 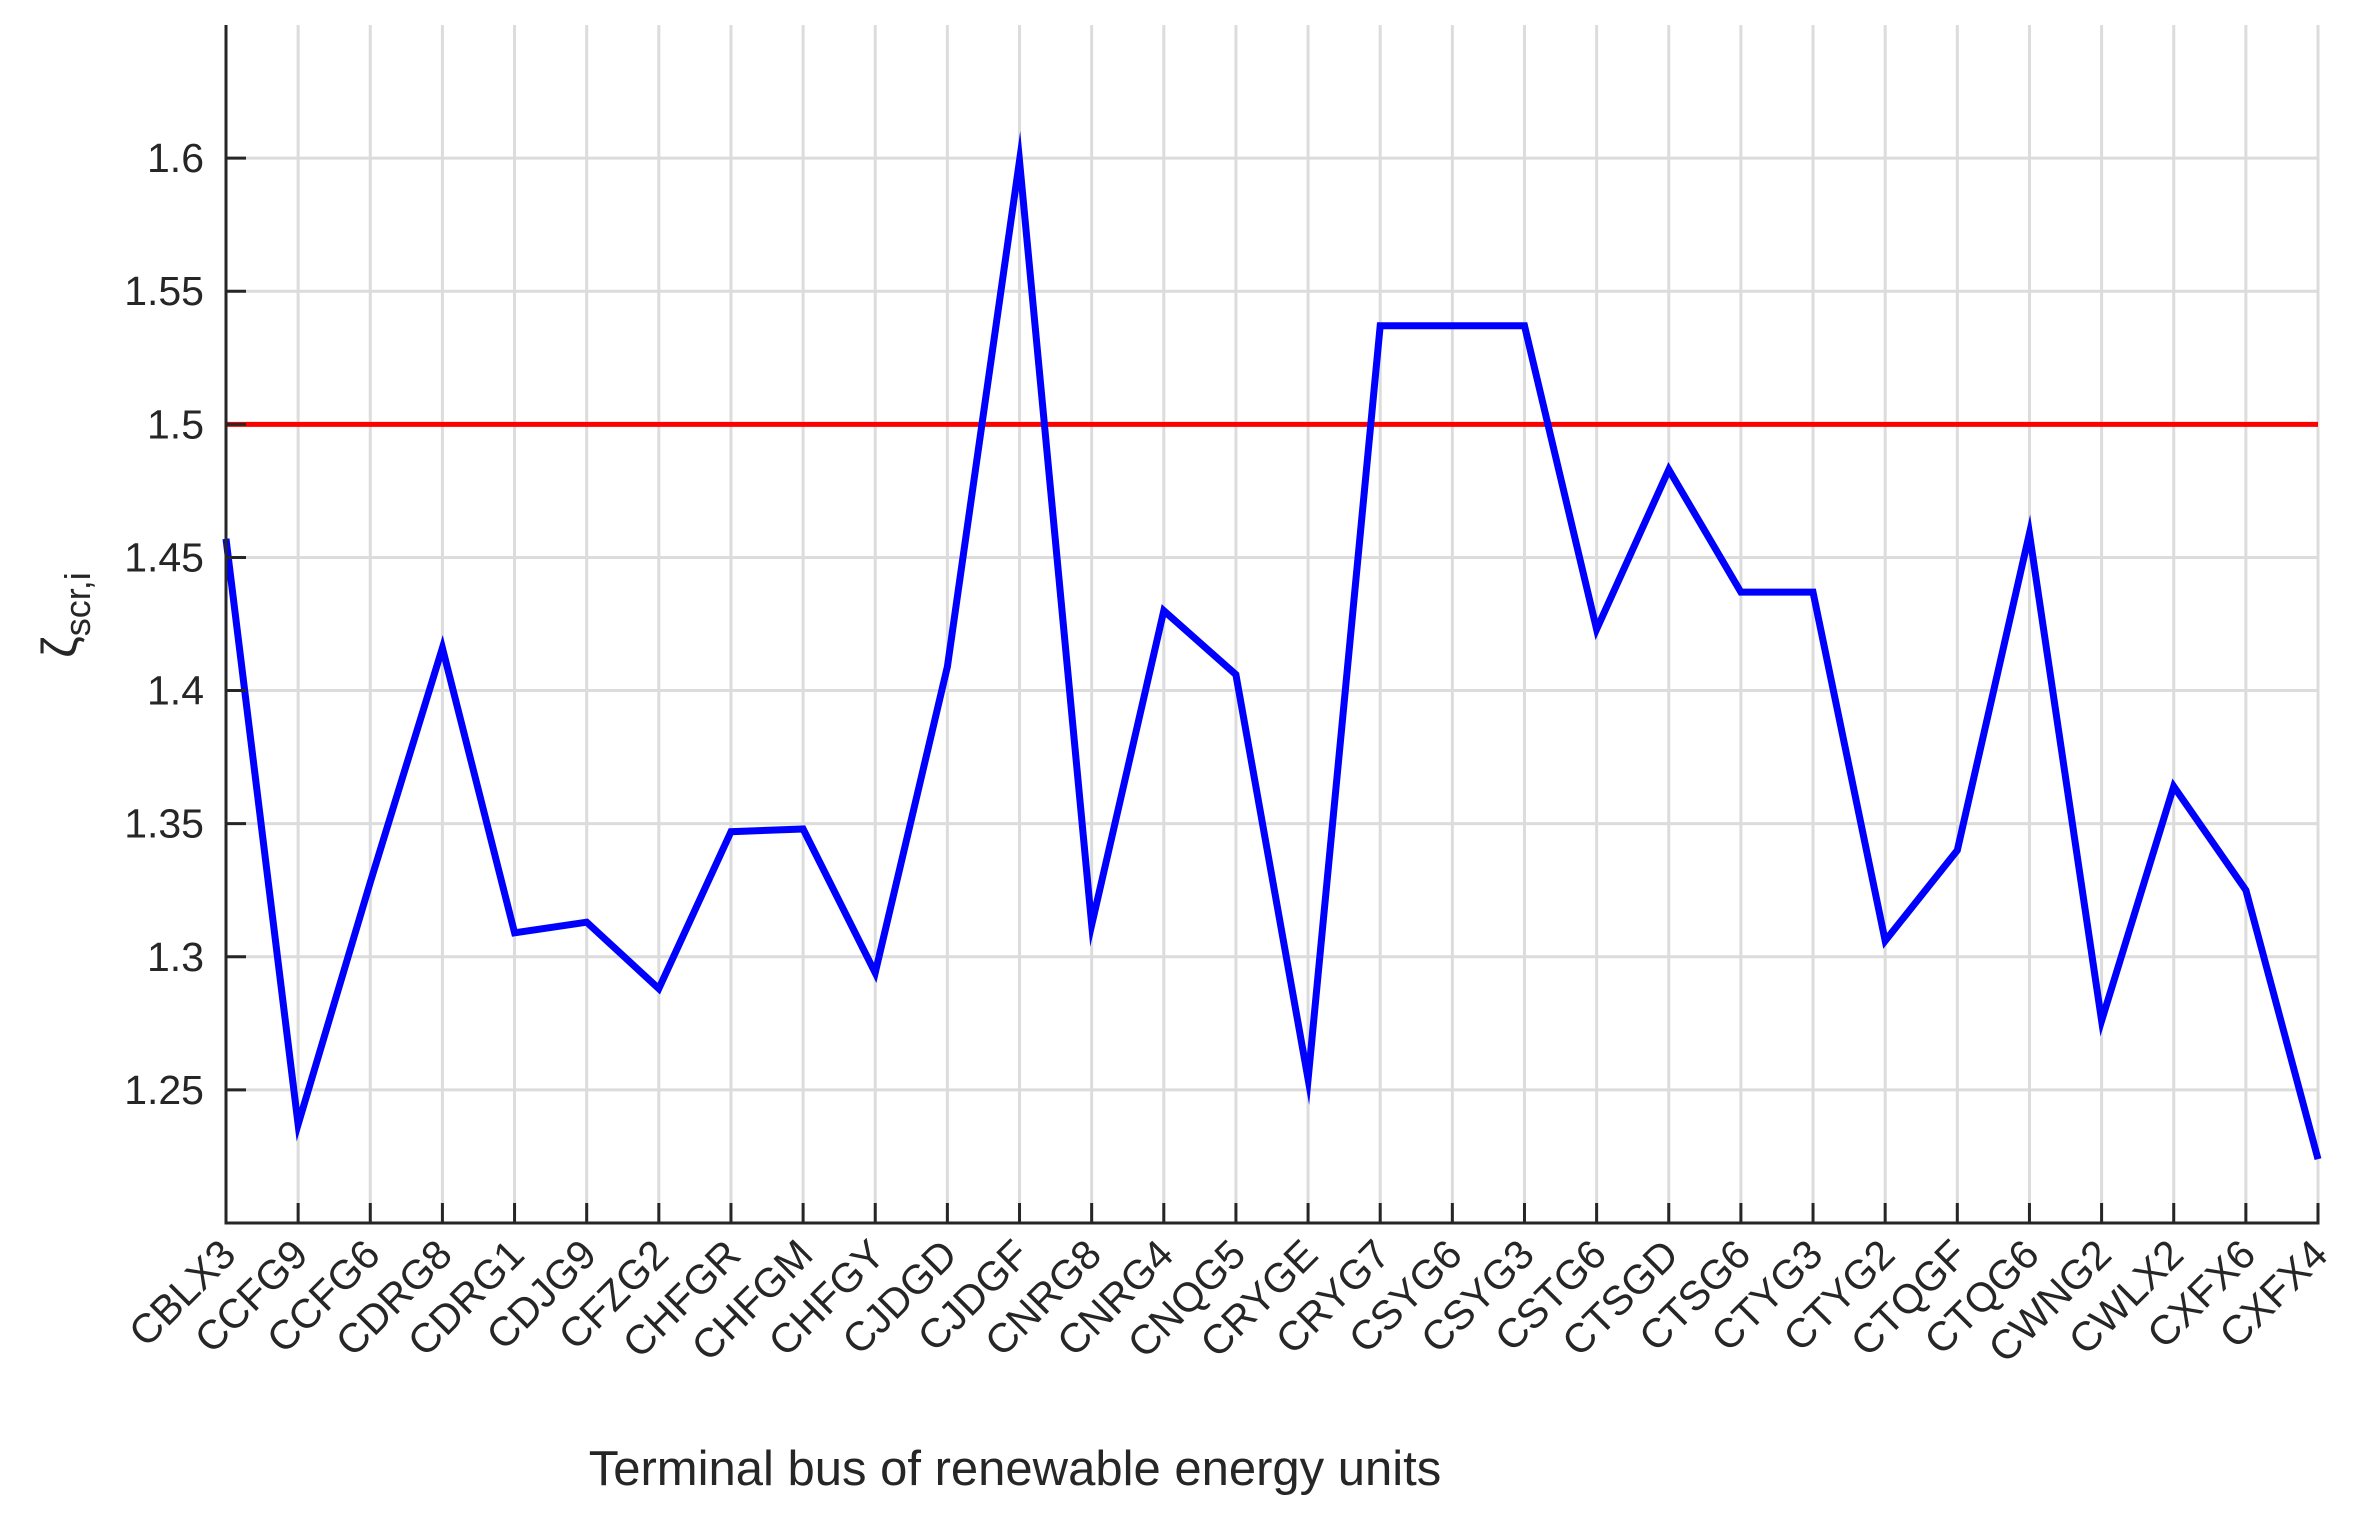 What do you see at coordinates (175, 158) in the screenshot?
I see `y-tick-label: 1.6` at bounding box center [175, 158].